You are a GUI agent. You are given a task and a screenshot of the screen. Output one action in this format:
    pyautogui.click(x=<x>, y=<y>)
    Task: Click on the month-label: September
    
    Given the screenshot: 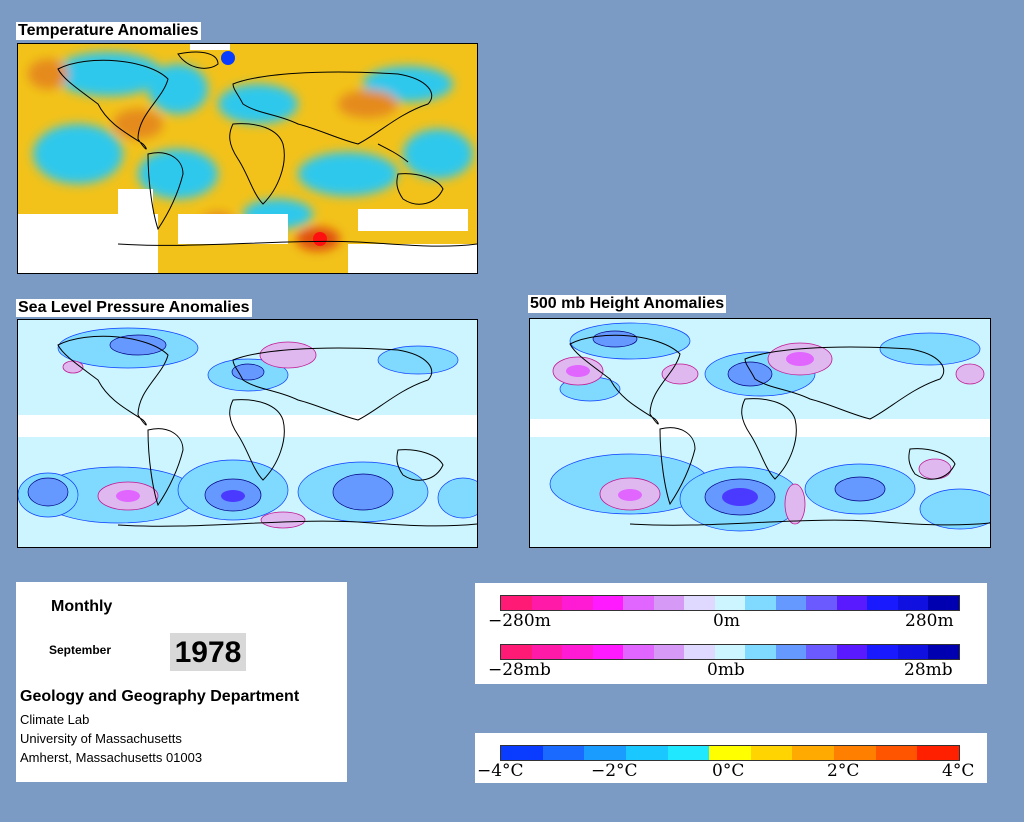 What is the action you would take?
    pyautogui.click(x=80, y=650)
    